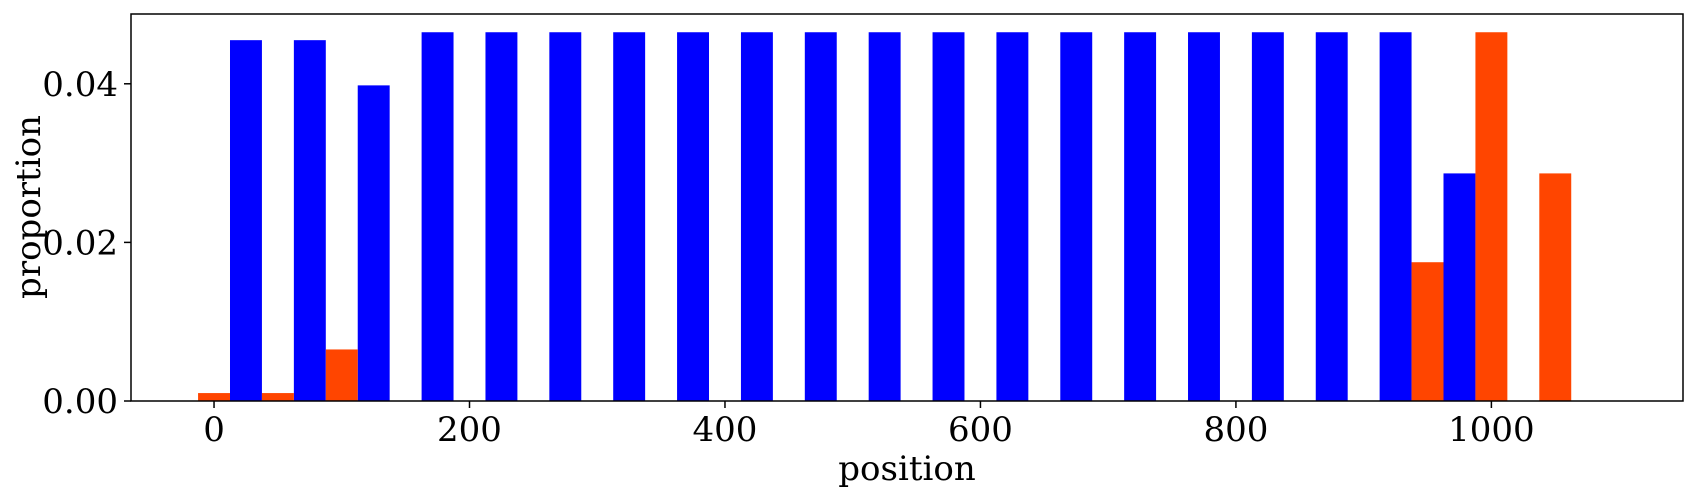 The width and height of the screenshot is (1694, 497). What do you see at coordinates (1491, 430) in the screenshot?
I see `x-tick-label: 1000` at bounding box center [1491, 430].